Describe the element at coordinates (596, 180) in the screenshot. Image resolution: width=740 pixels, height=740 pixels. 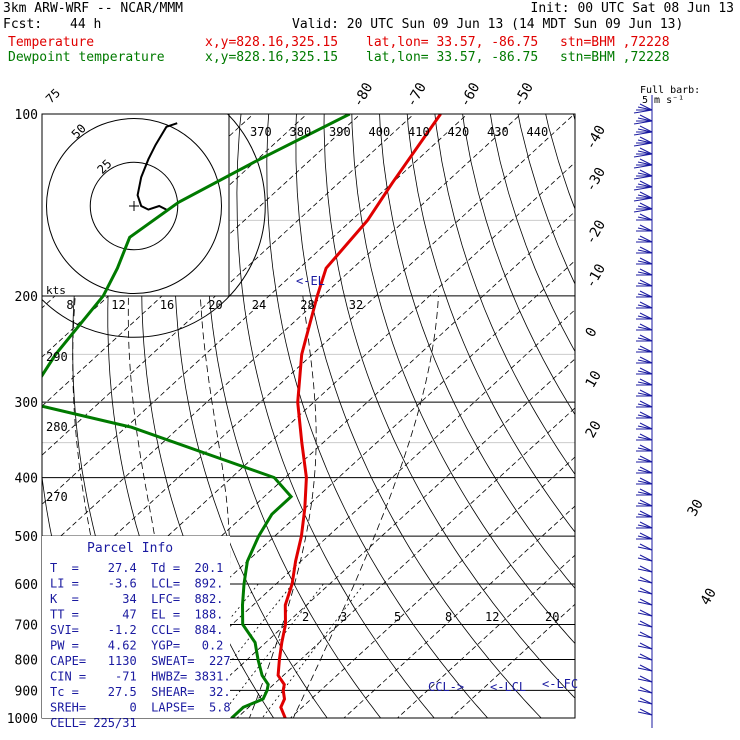
I see `isotherm-label: -30` at that location.